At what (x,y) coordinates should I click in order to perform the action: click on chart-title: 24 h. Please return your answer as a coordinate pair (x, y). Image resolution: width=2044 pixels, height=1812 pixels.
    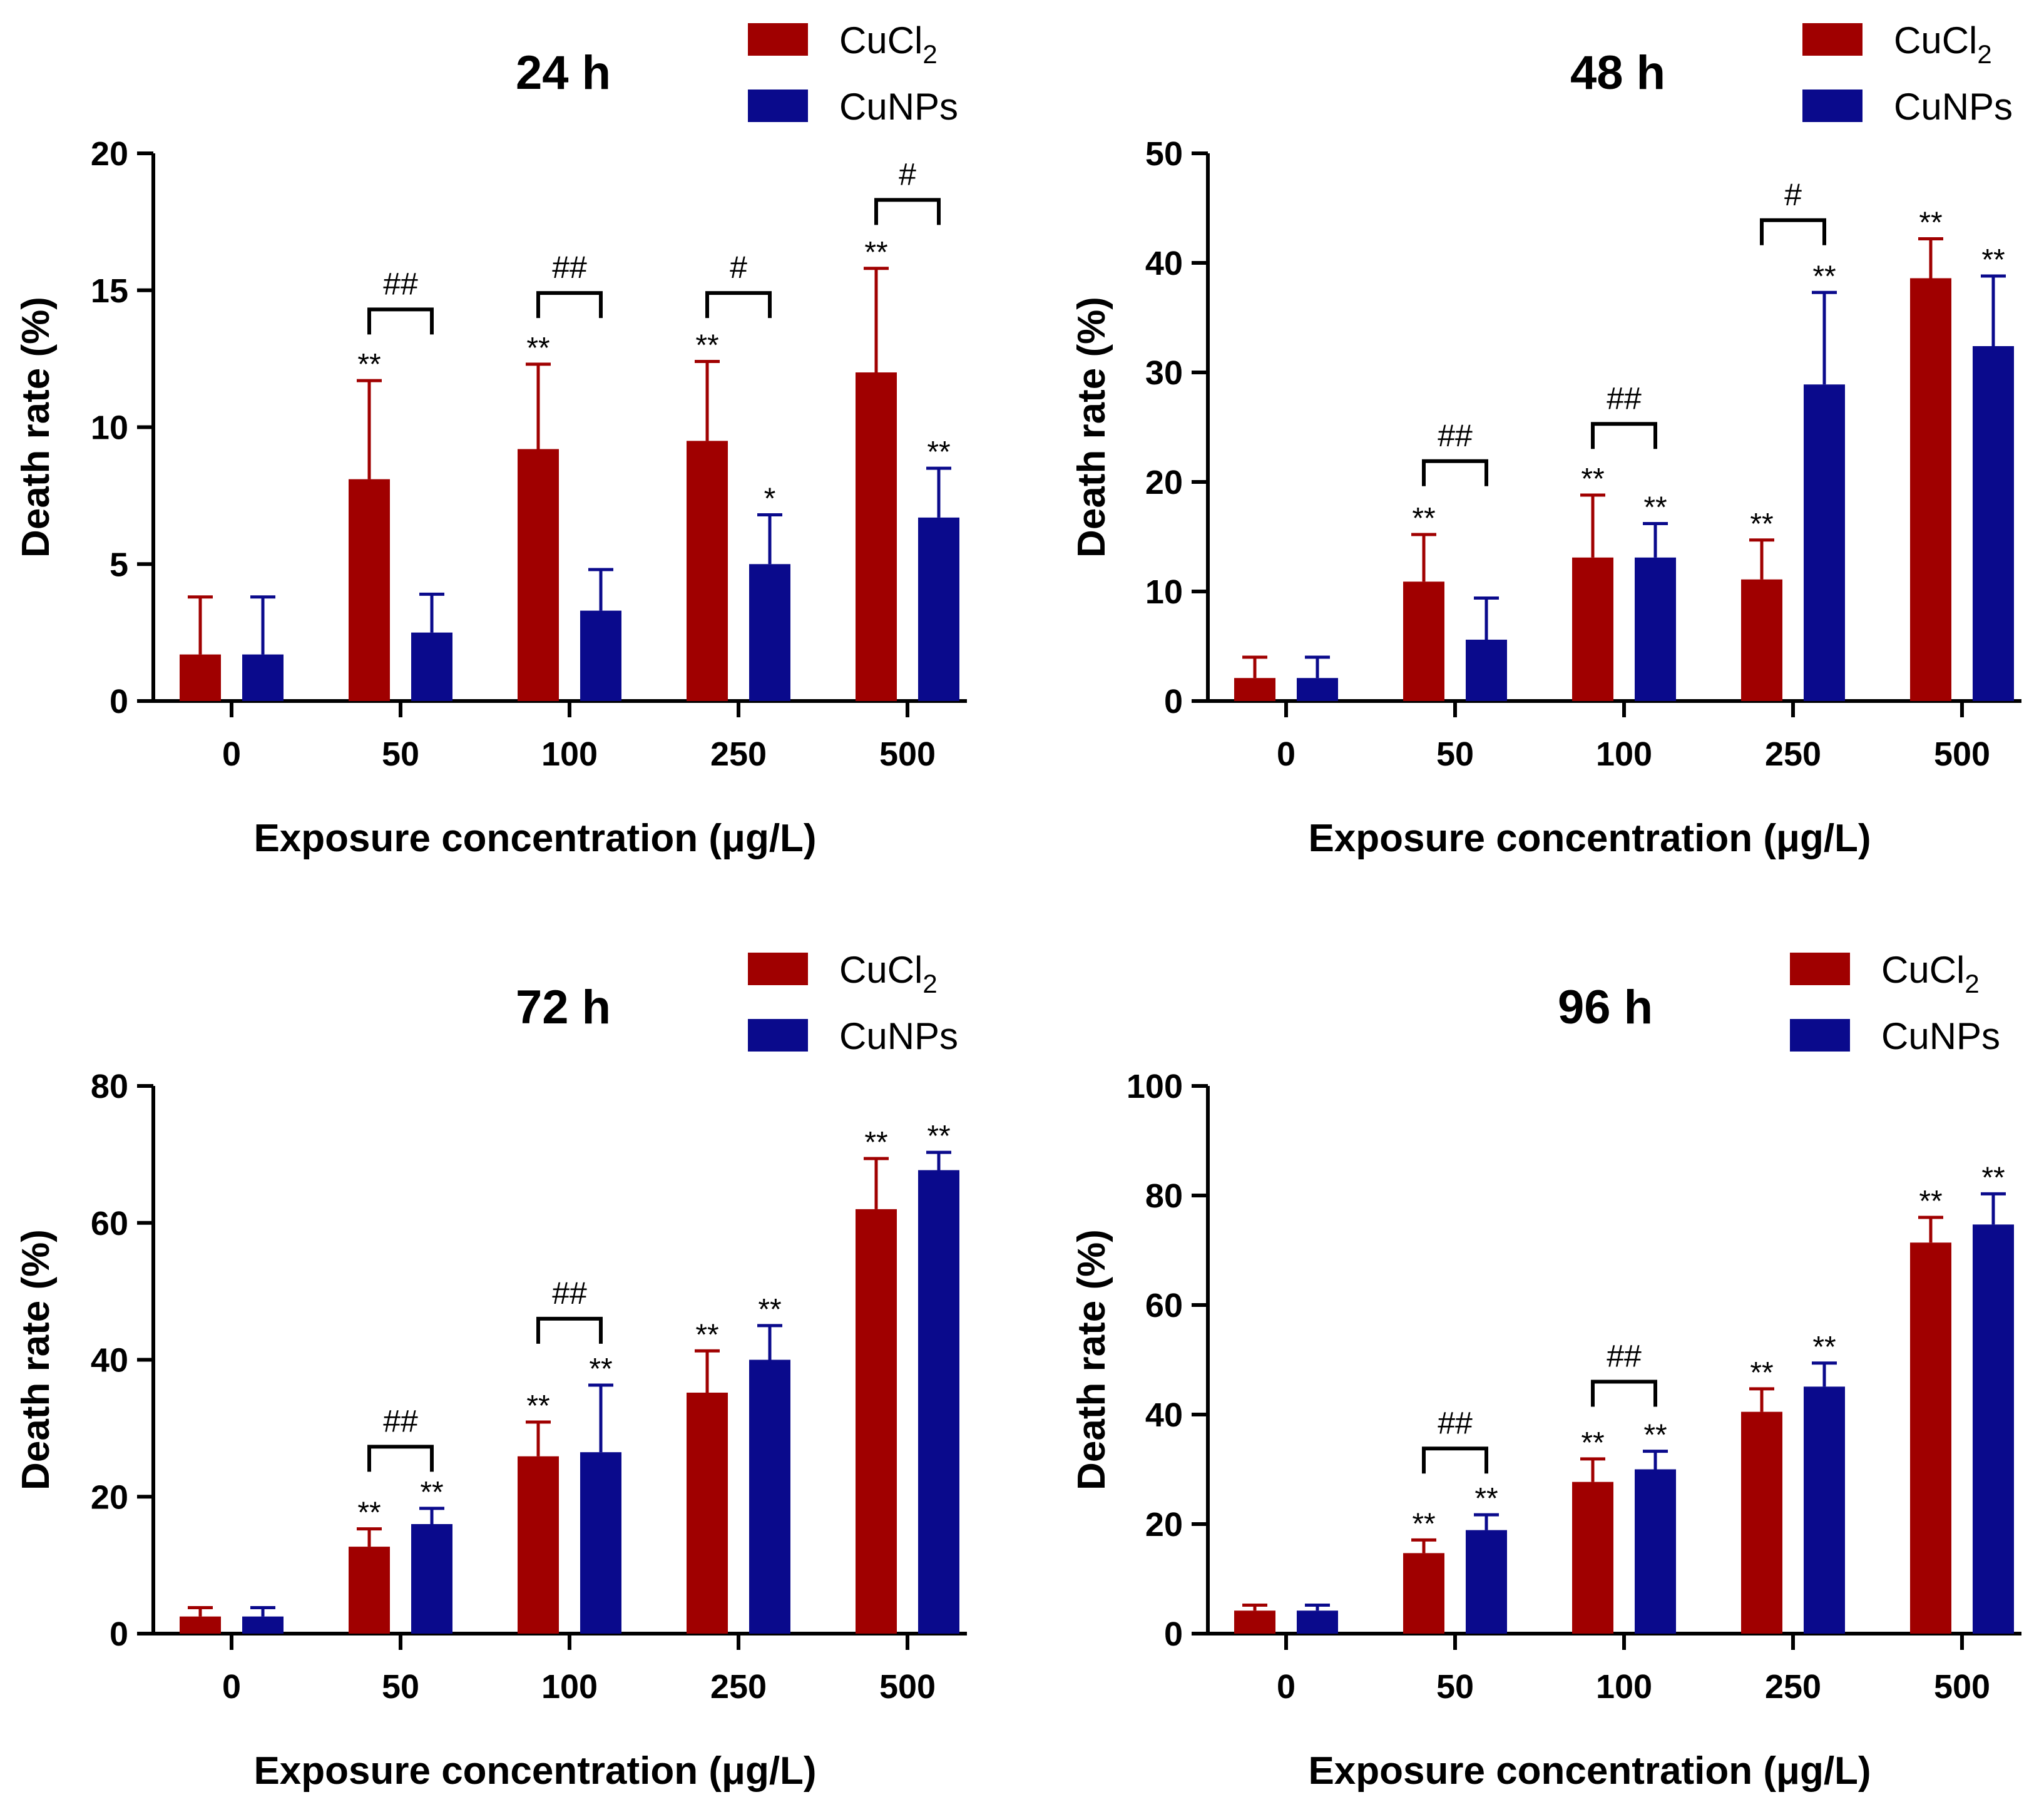
    Looking at the image, I should click on (563, 73).